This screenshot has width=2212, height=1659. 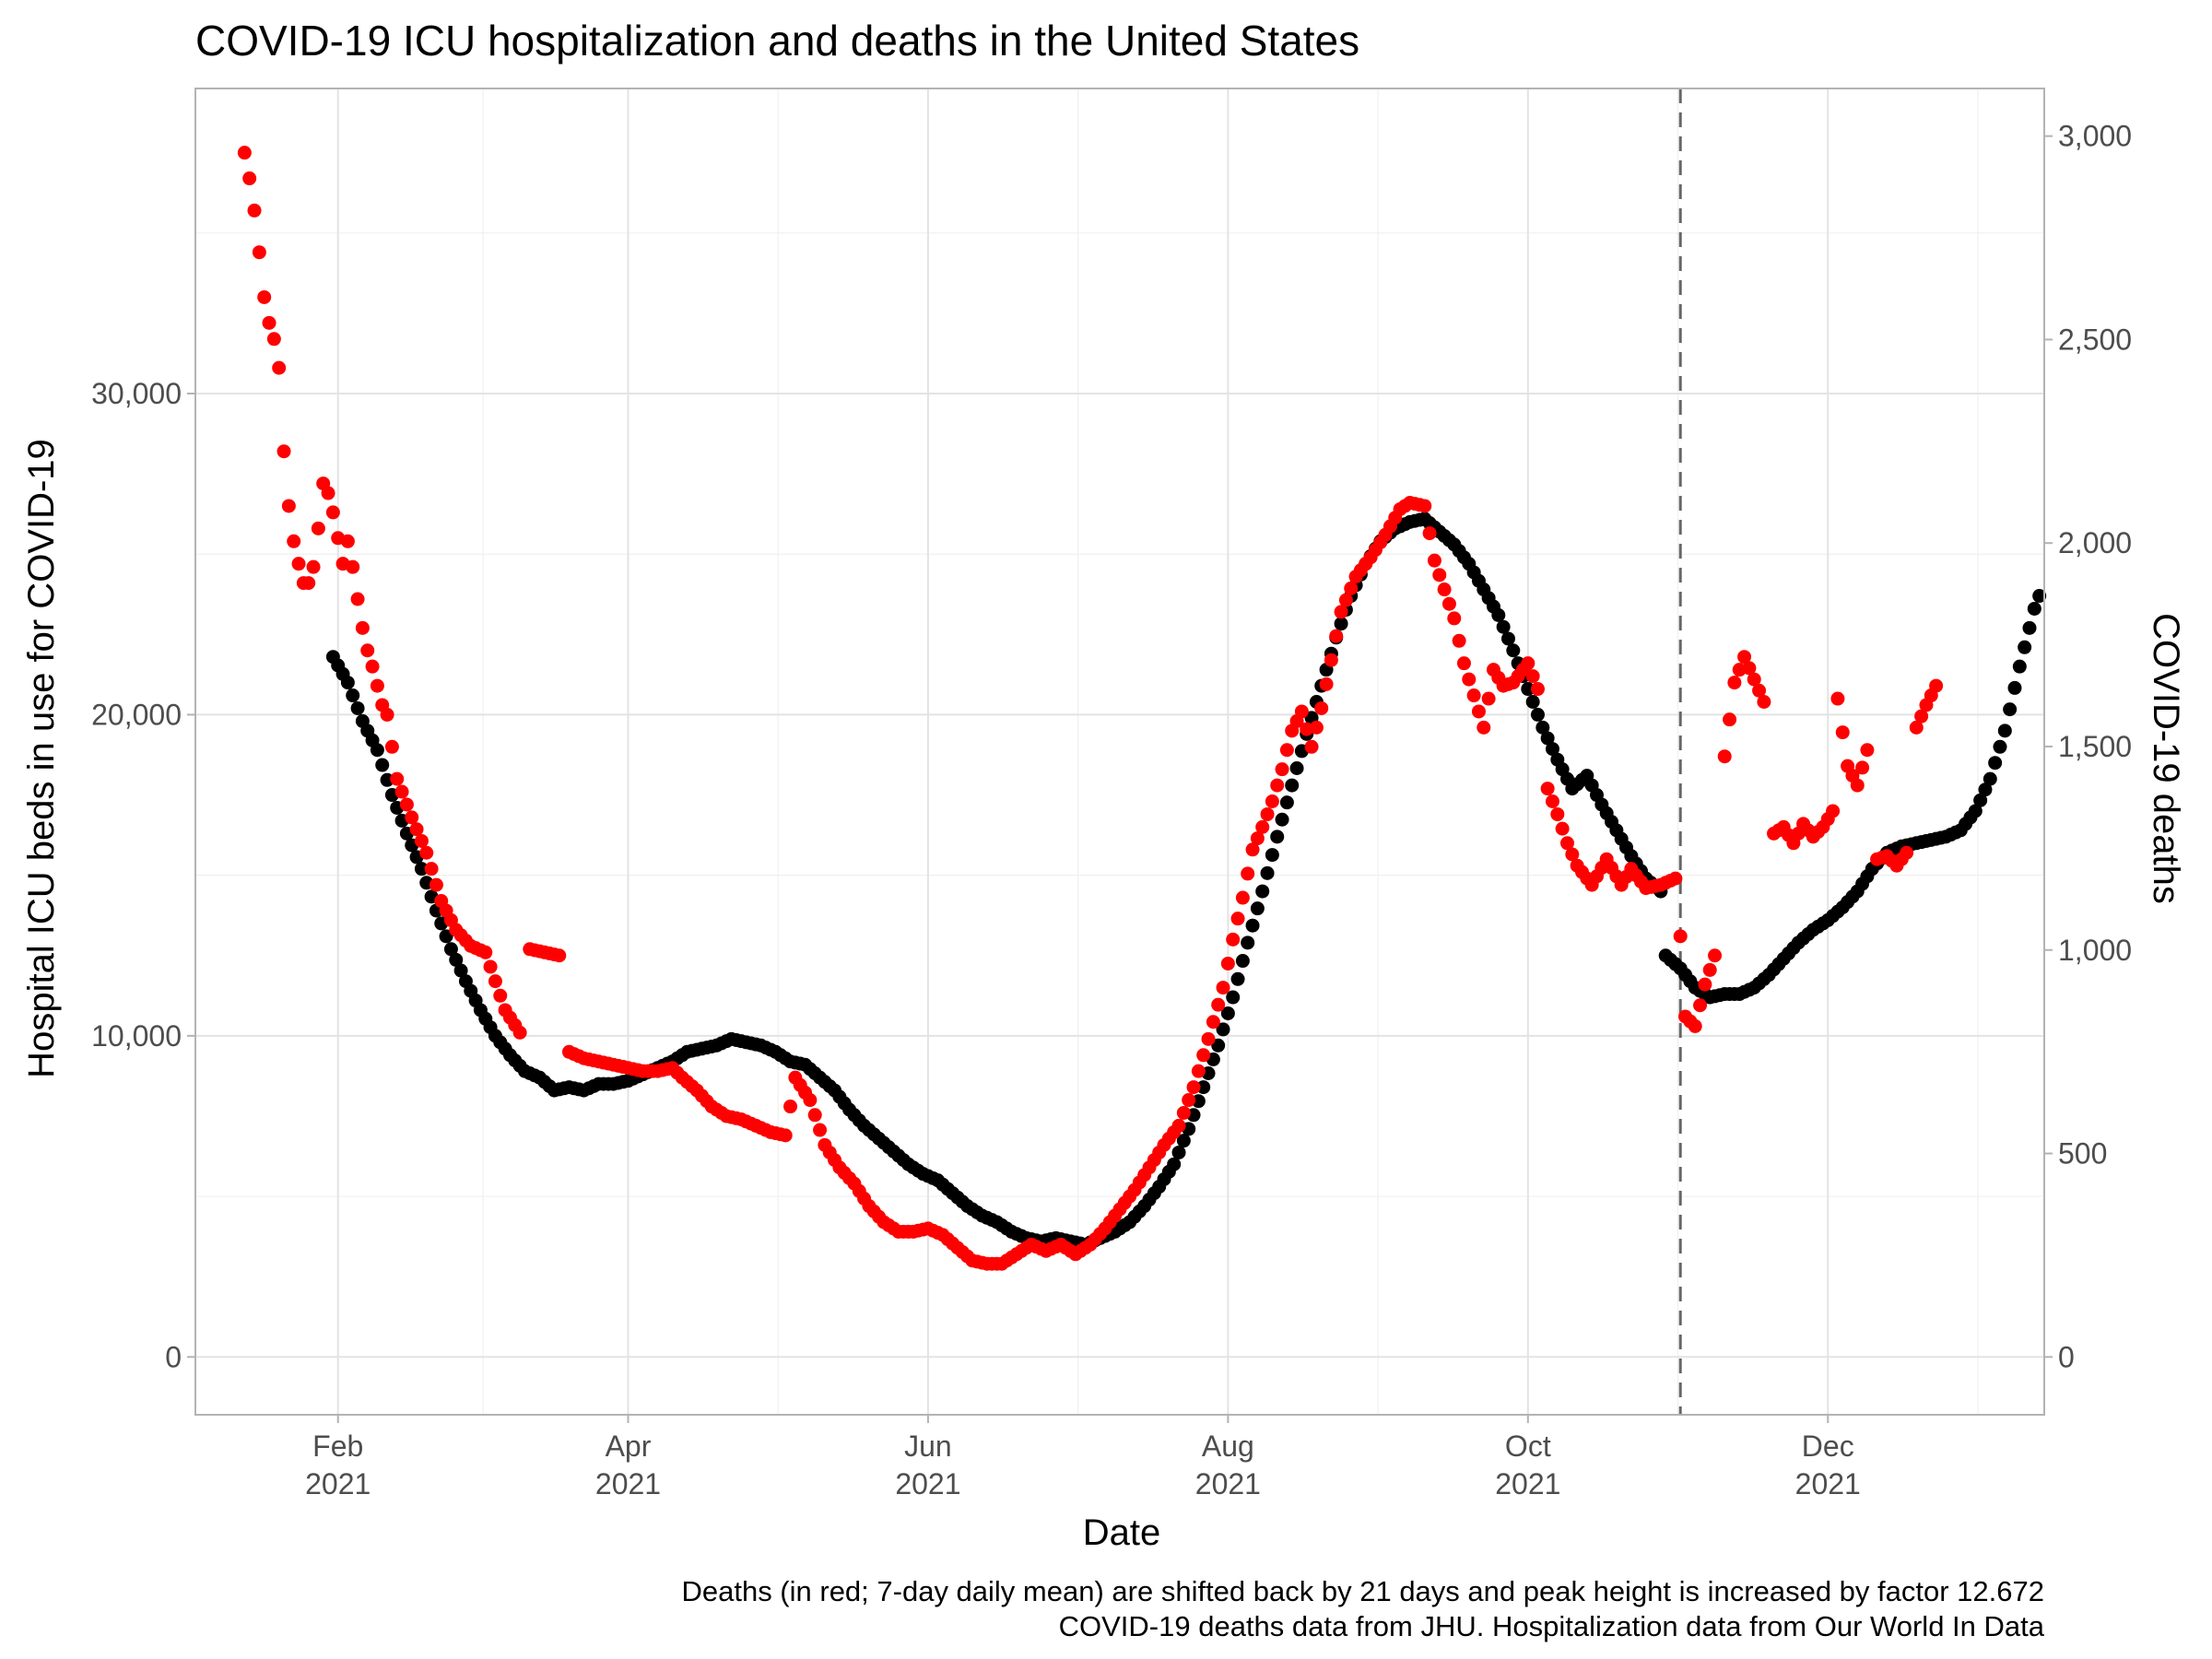 What do you see at coordinates (2095, 746) in the screenshot?
I see `y-right-tick-label: 1,500` at bounding box center [2095, 746].